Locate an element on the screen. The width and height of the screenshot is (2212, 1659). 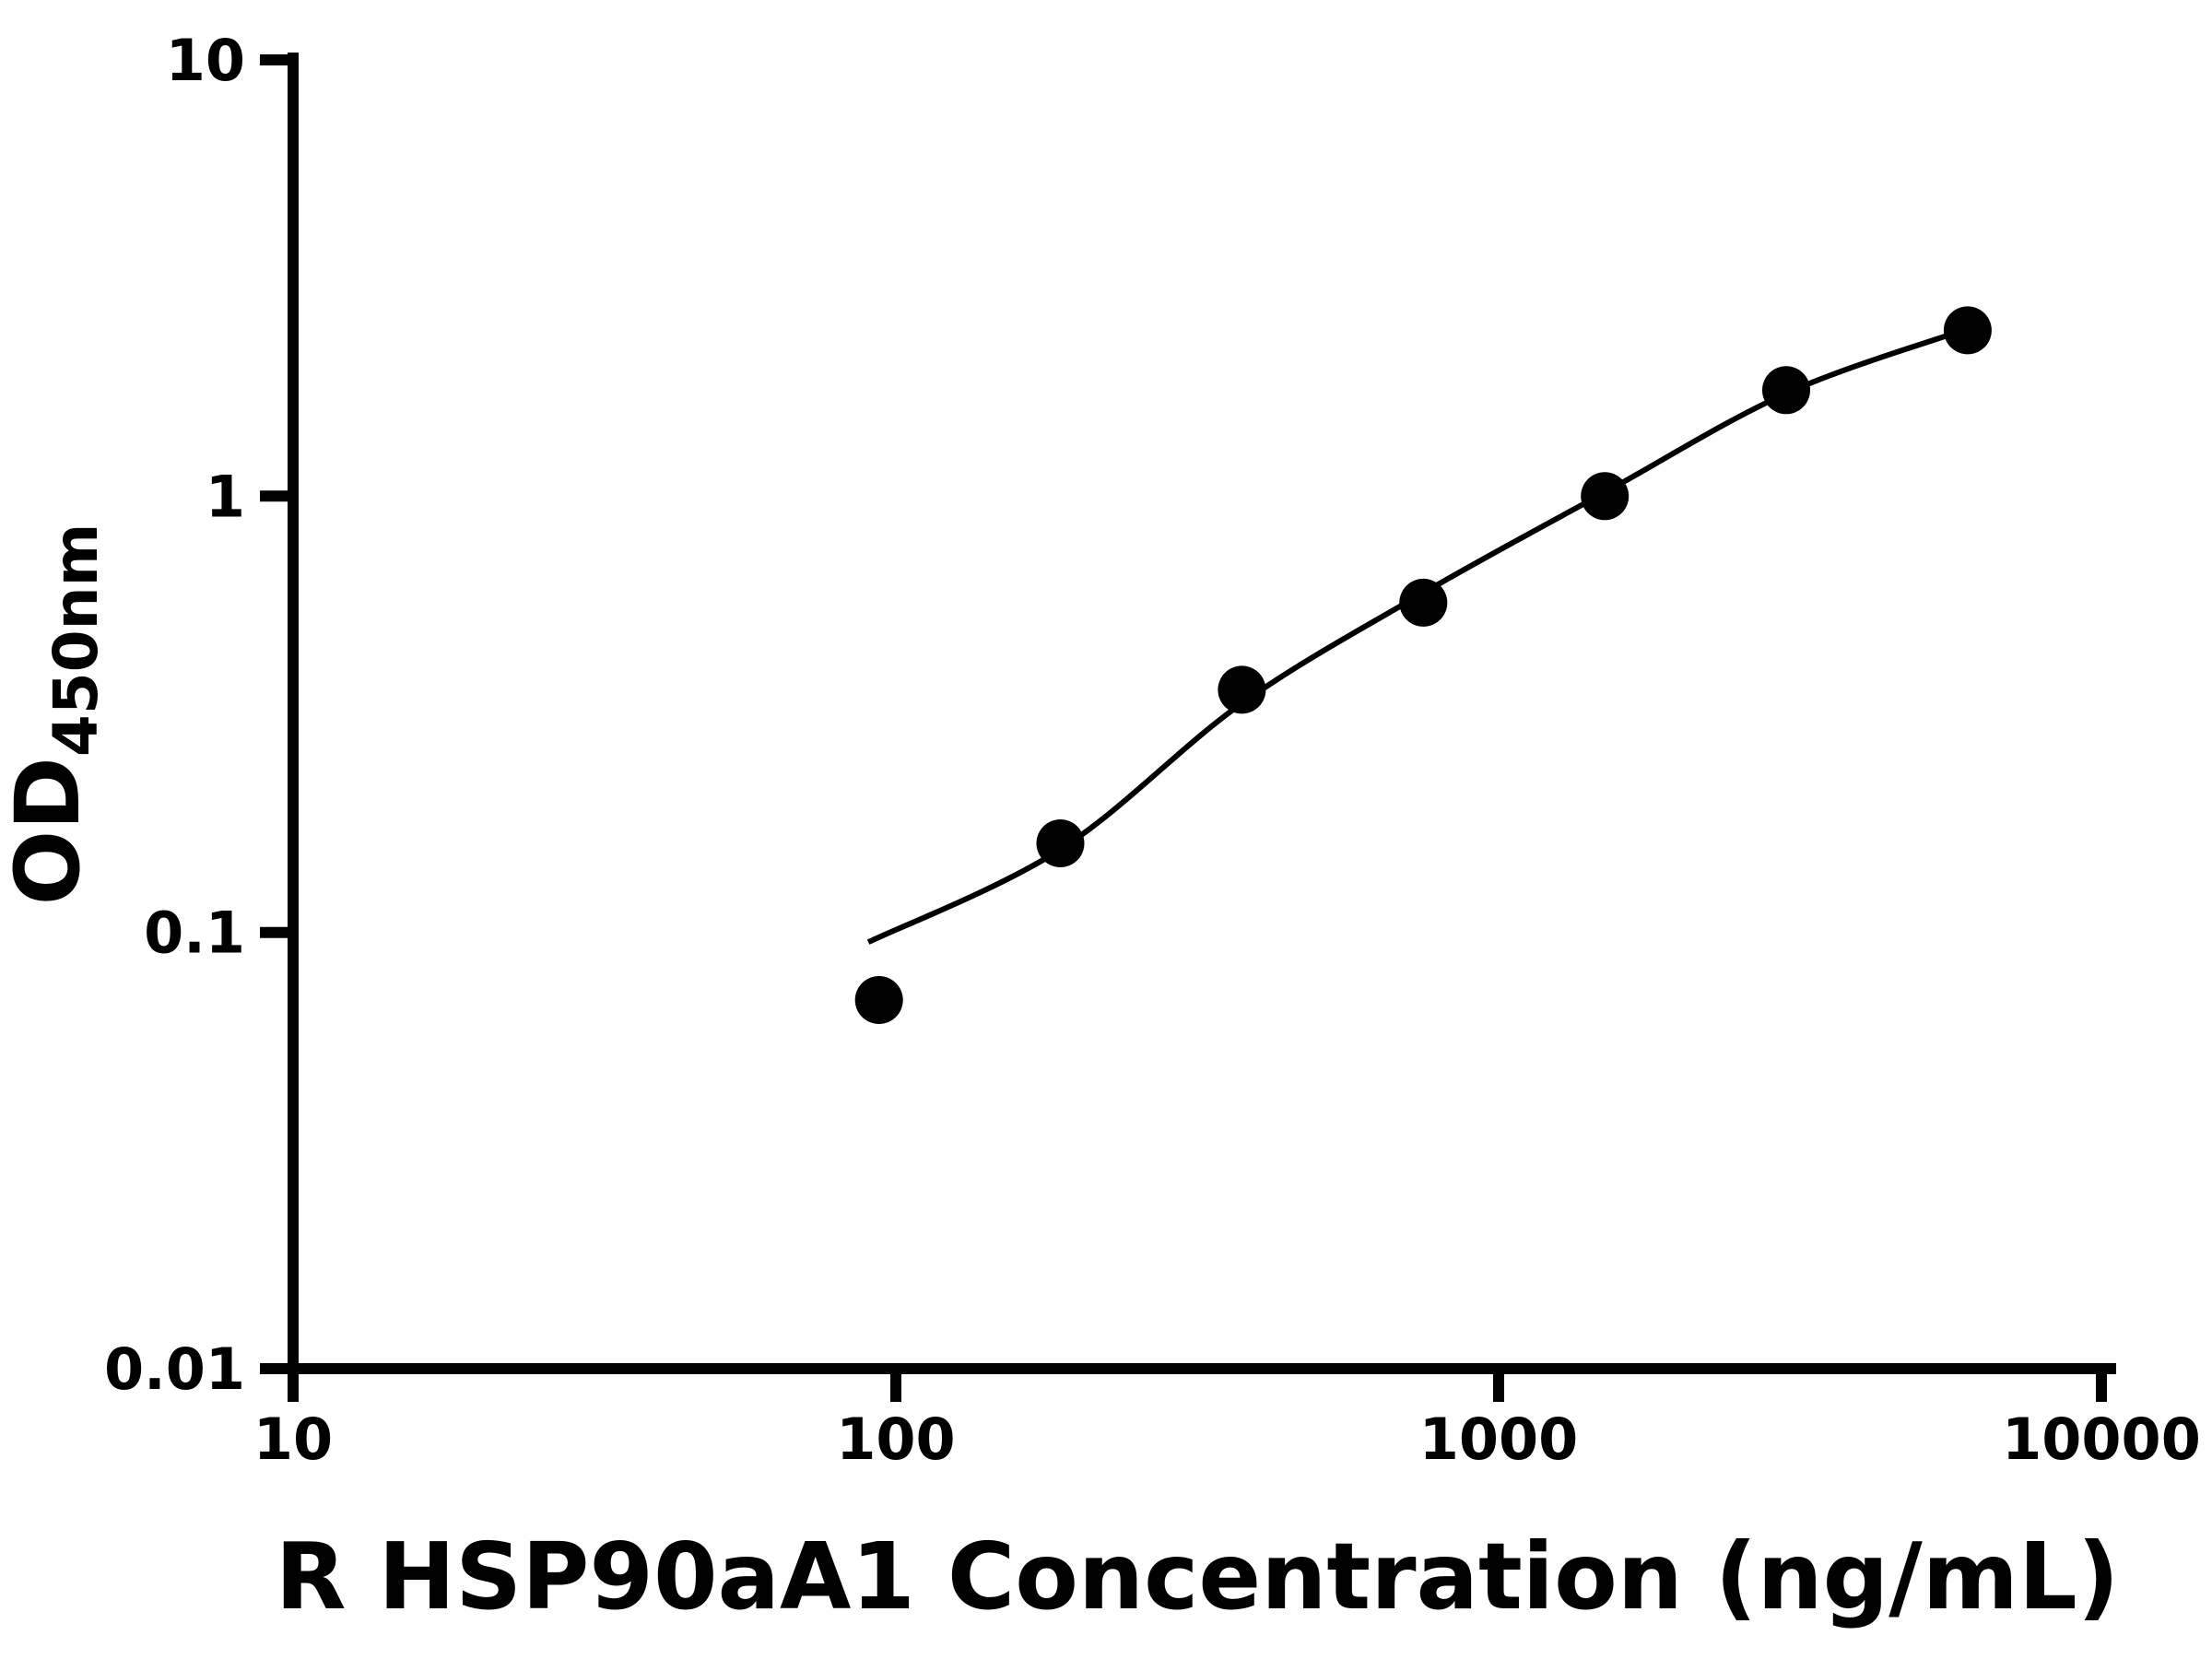
x-axis-title: R HSP90aA1 Concentration (ng/mL) is located at coordinates (1198, 1576).